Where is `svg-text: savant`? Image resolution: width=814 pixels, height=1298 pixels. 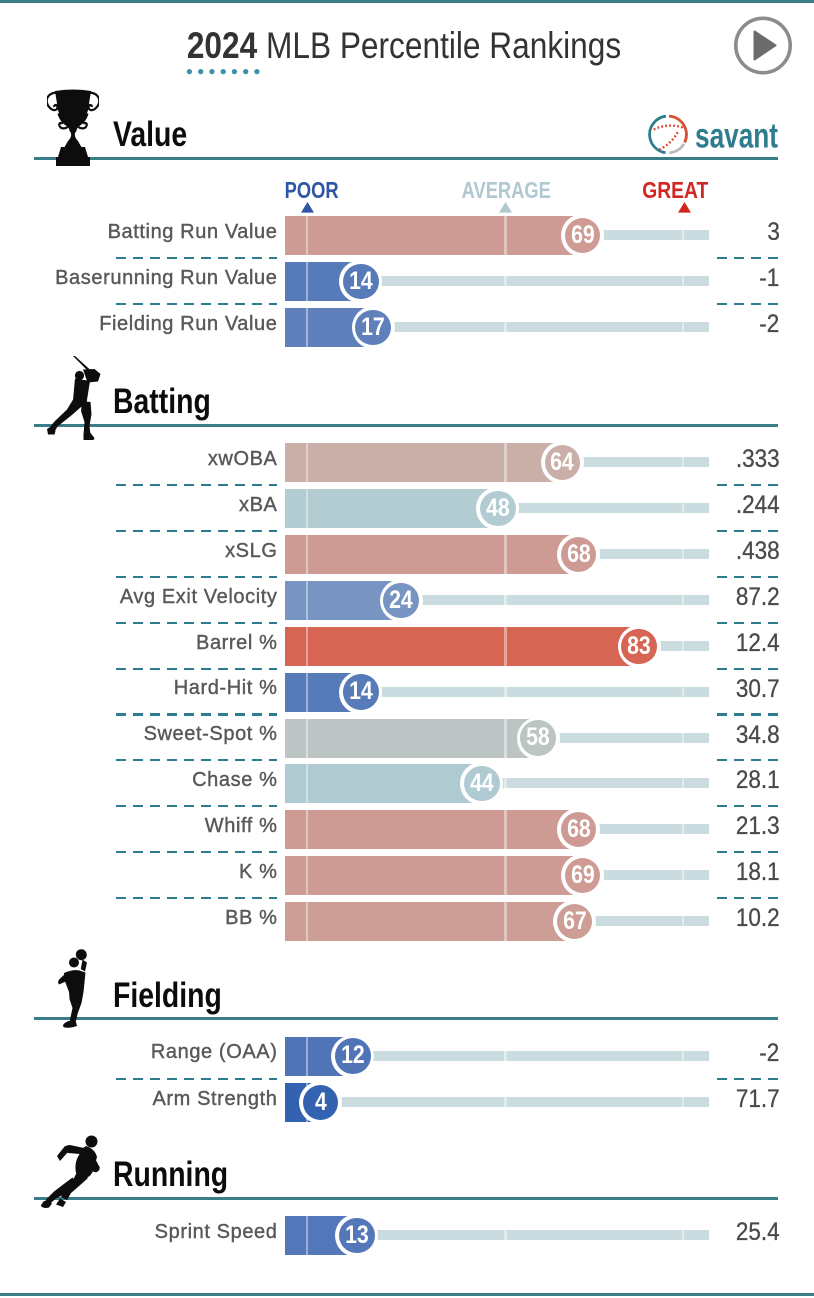 svg-text: savant is located at coordinates (736, 135).